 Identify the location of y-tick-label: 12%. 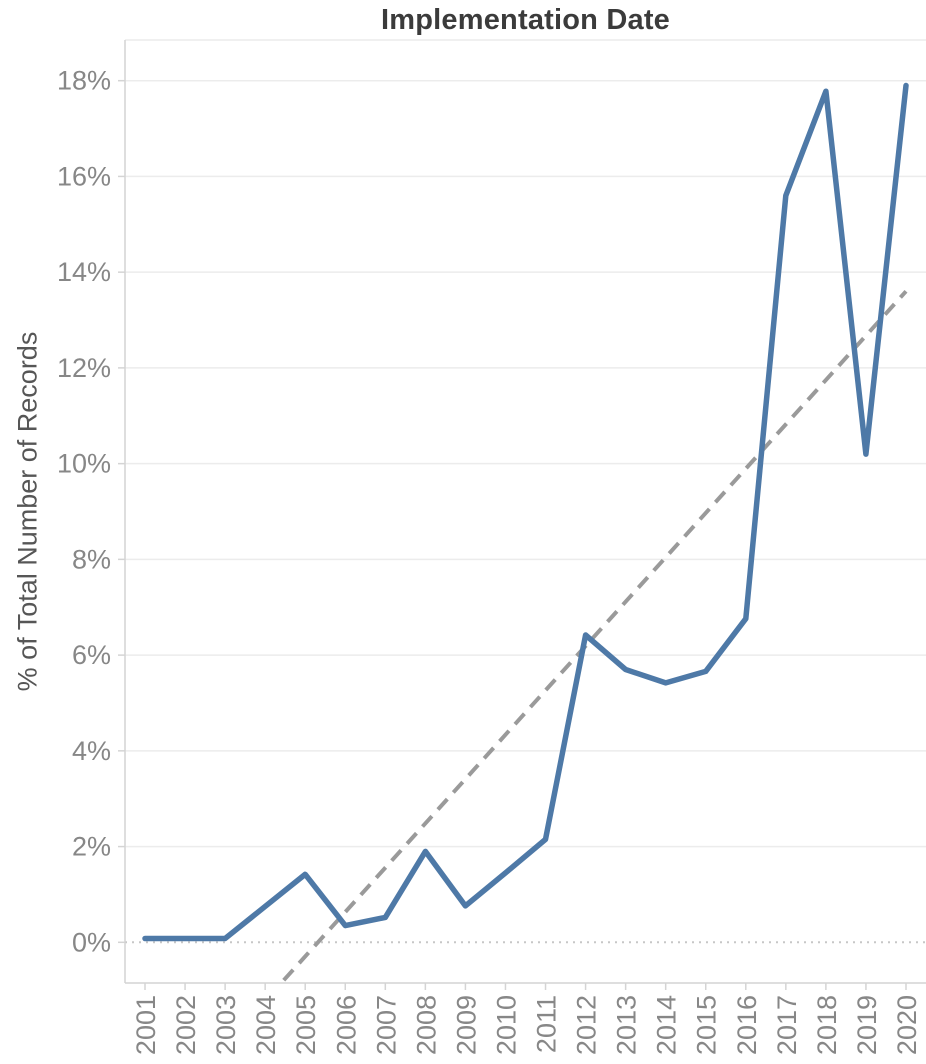
(84, 368).